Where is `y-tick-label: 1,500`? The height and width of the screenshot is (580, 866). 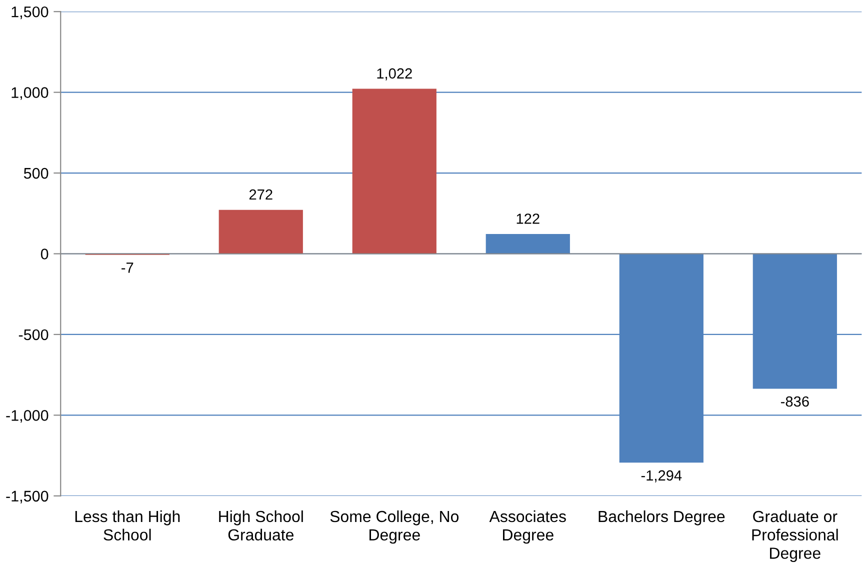 y-tick-label: 1,500 is located at coordinates (30, 13).